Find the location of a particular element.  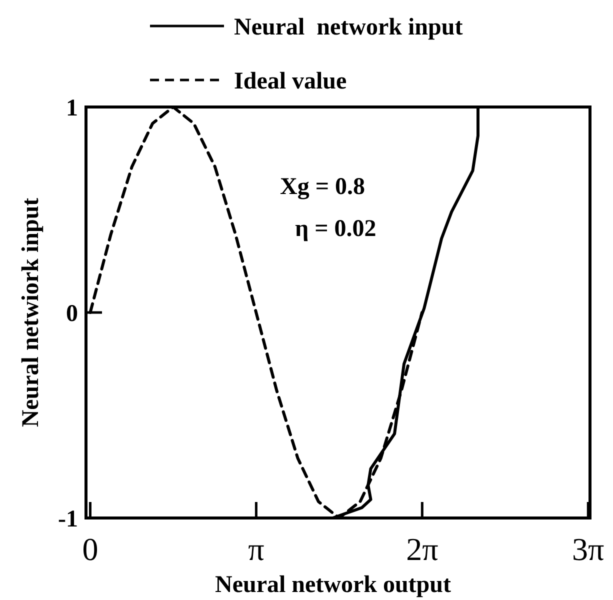

annotation: Xg = 0.8 is located at coordinates (323, 187).